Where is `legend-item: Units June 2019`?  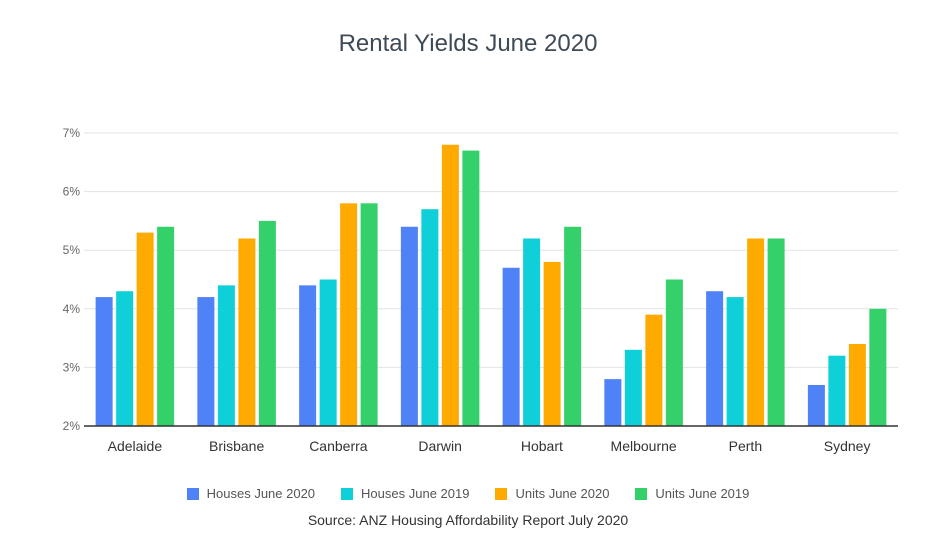 legend-item: Units June 2019 is located at coordinates (692, 493).